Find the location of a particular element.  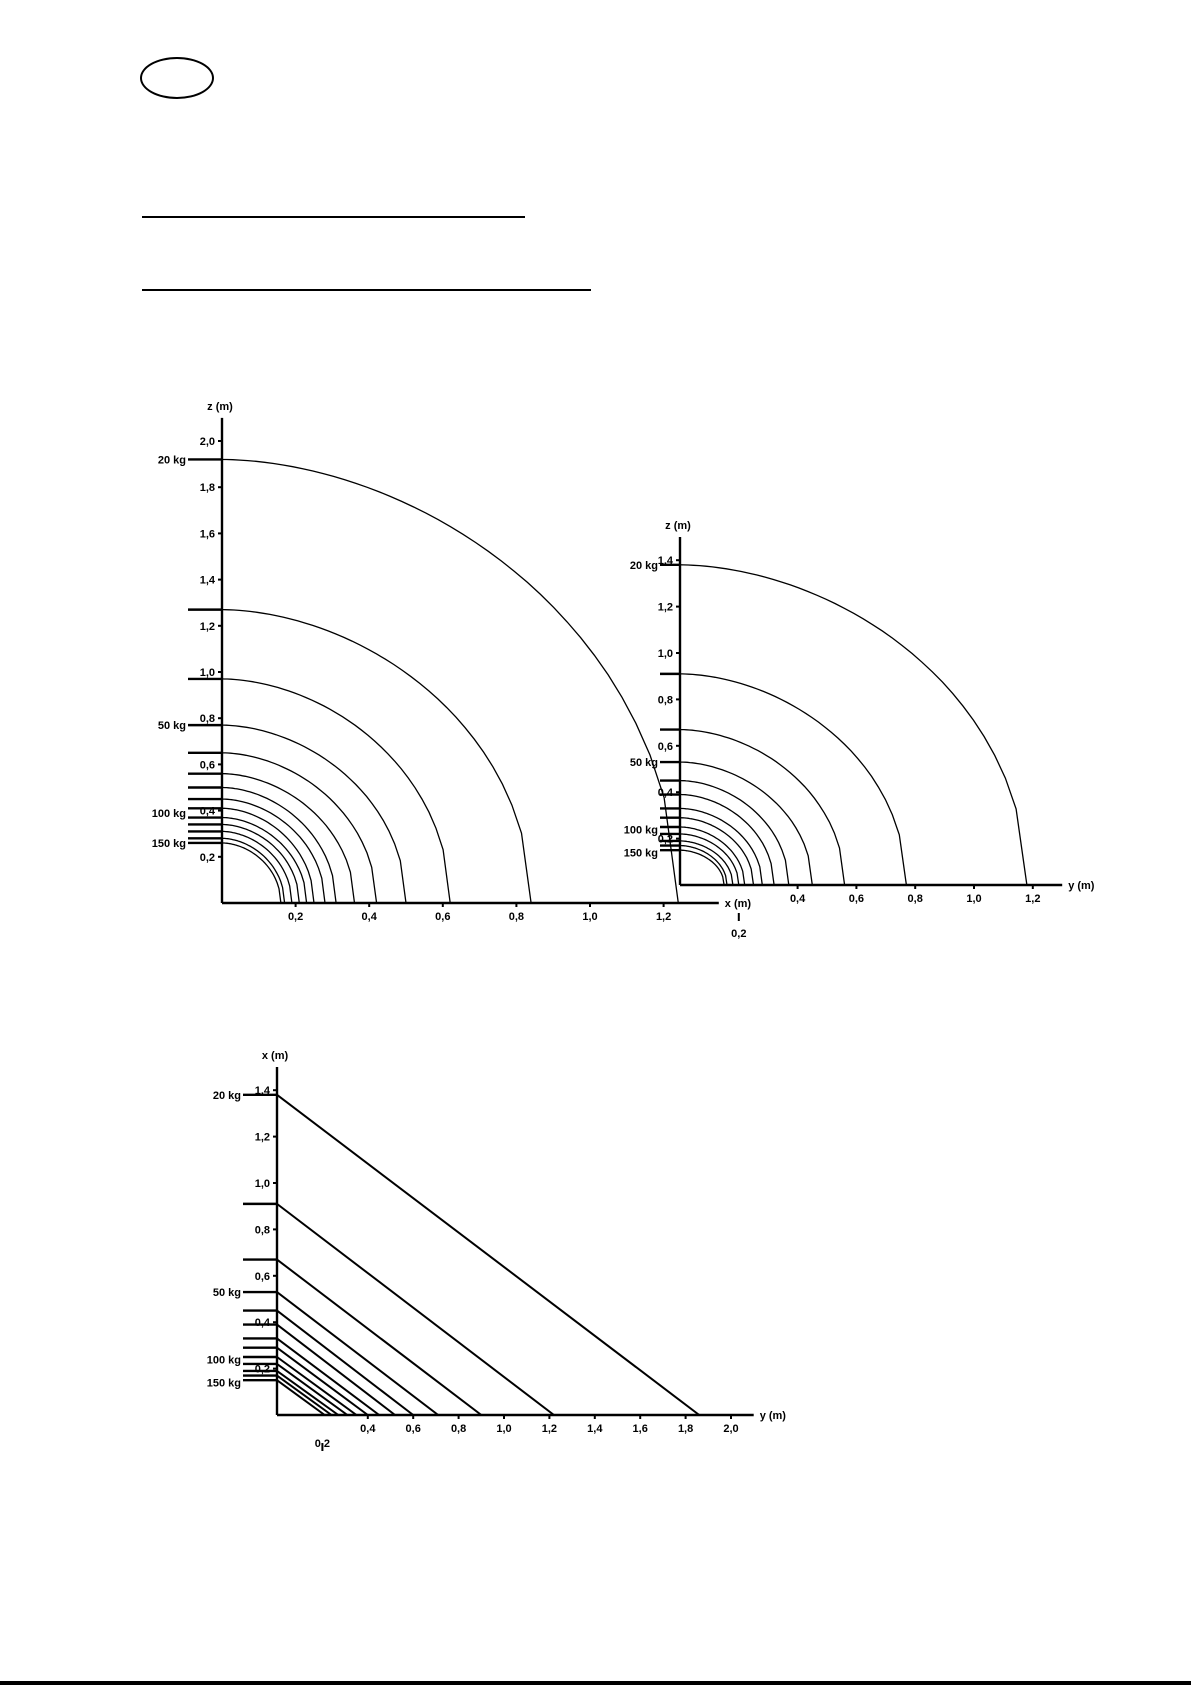

page-bottom-strip is located at coordinates (595, 1683).